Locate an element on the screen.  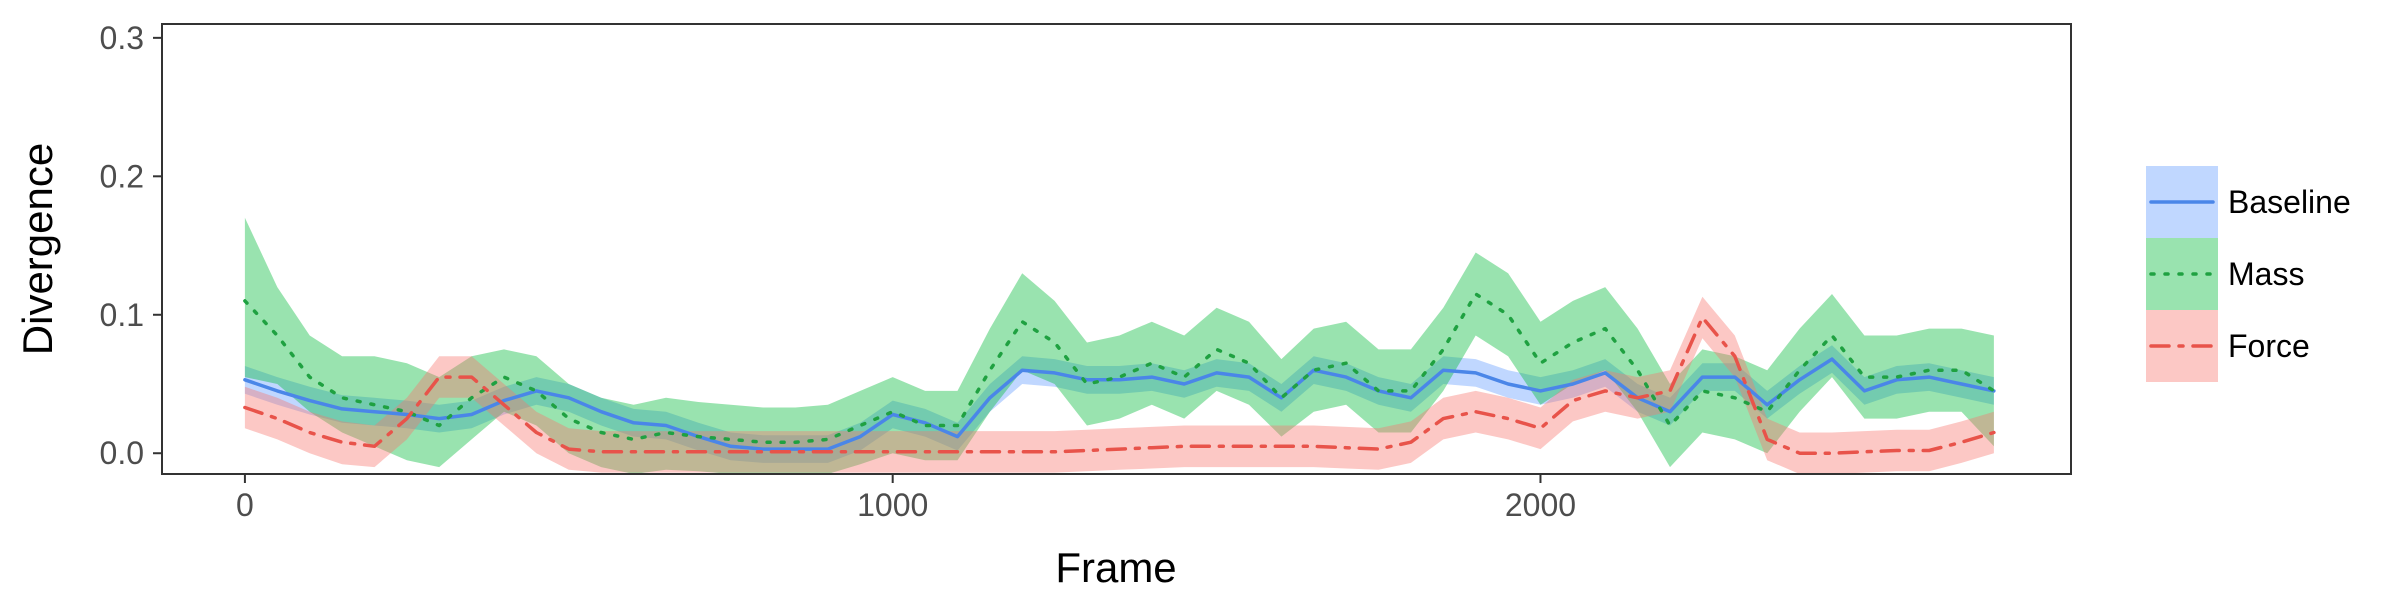
baseline-series-line is located at coordinates (1119, 404).